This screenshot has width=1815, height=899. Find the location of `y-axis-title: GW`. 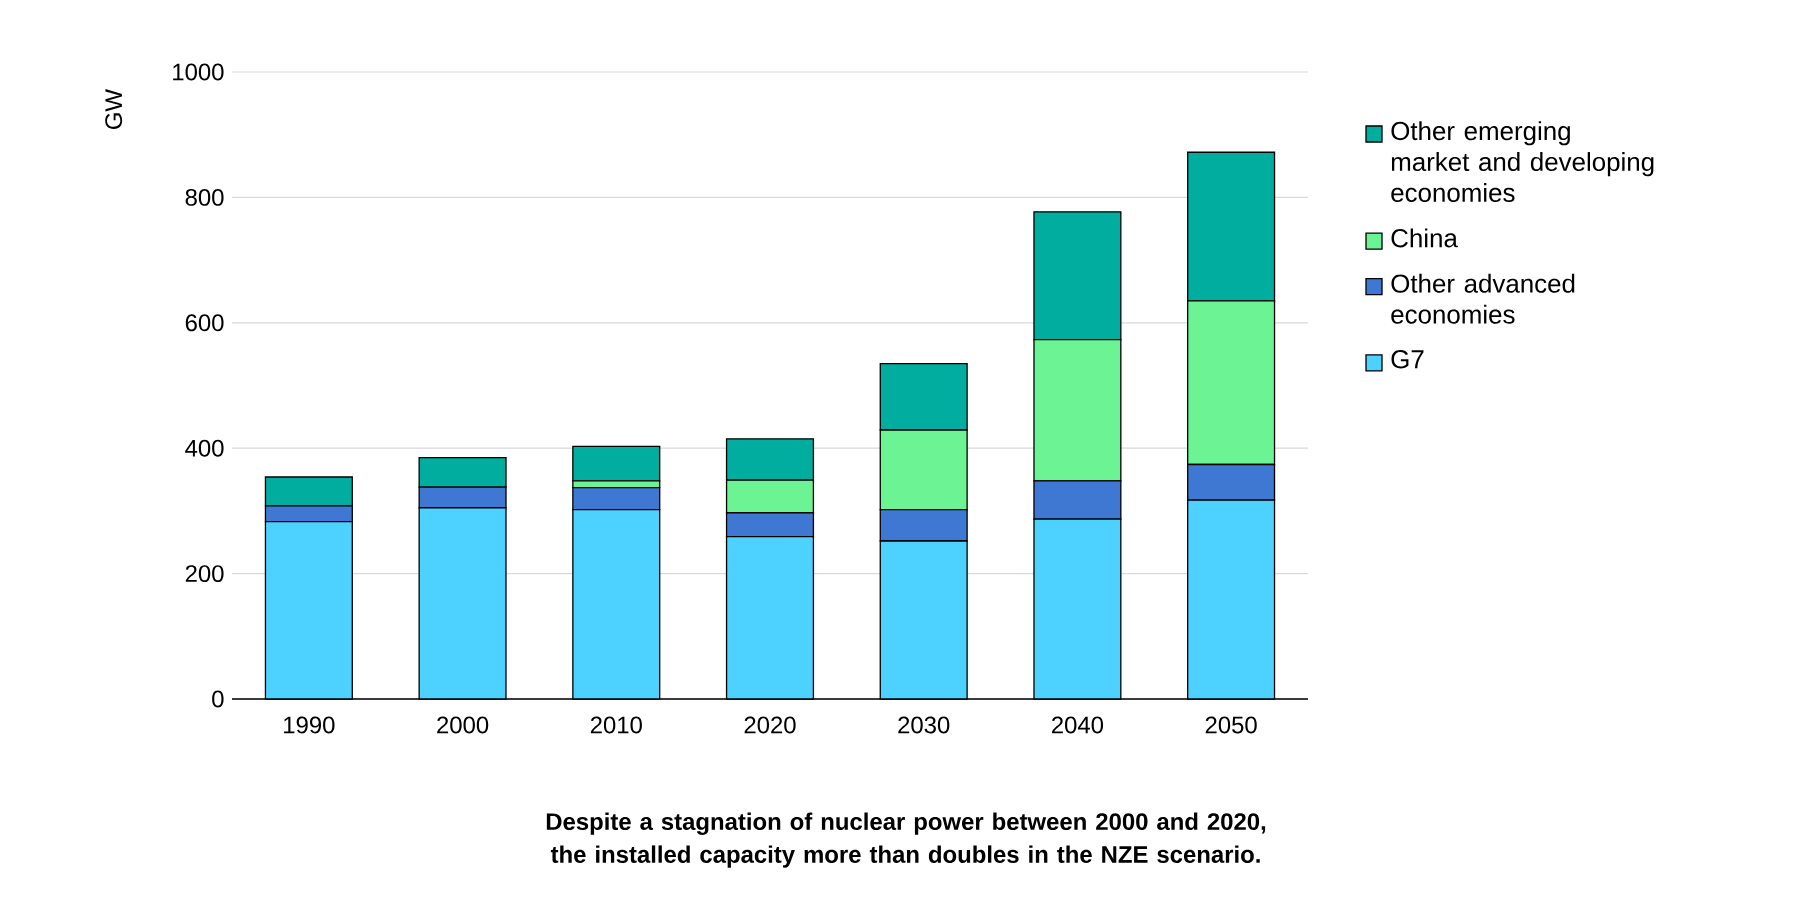

y-axis-title: GW is located at coordinates (114, 109).